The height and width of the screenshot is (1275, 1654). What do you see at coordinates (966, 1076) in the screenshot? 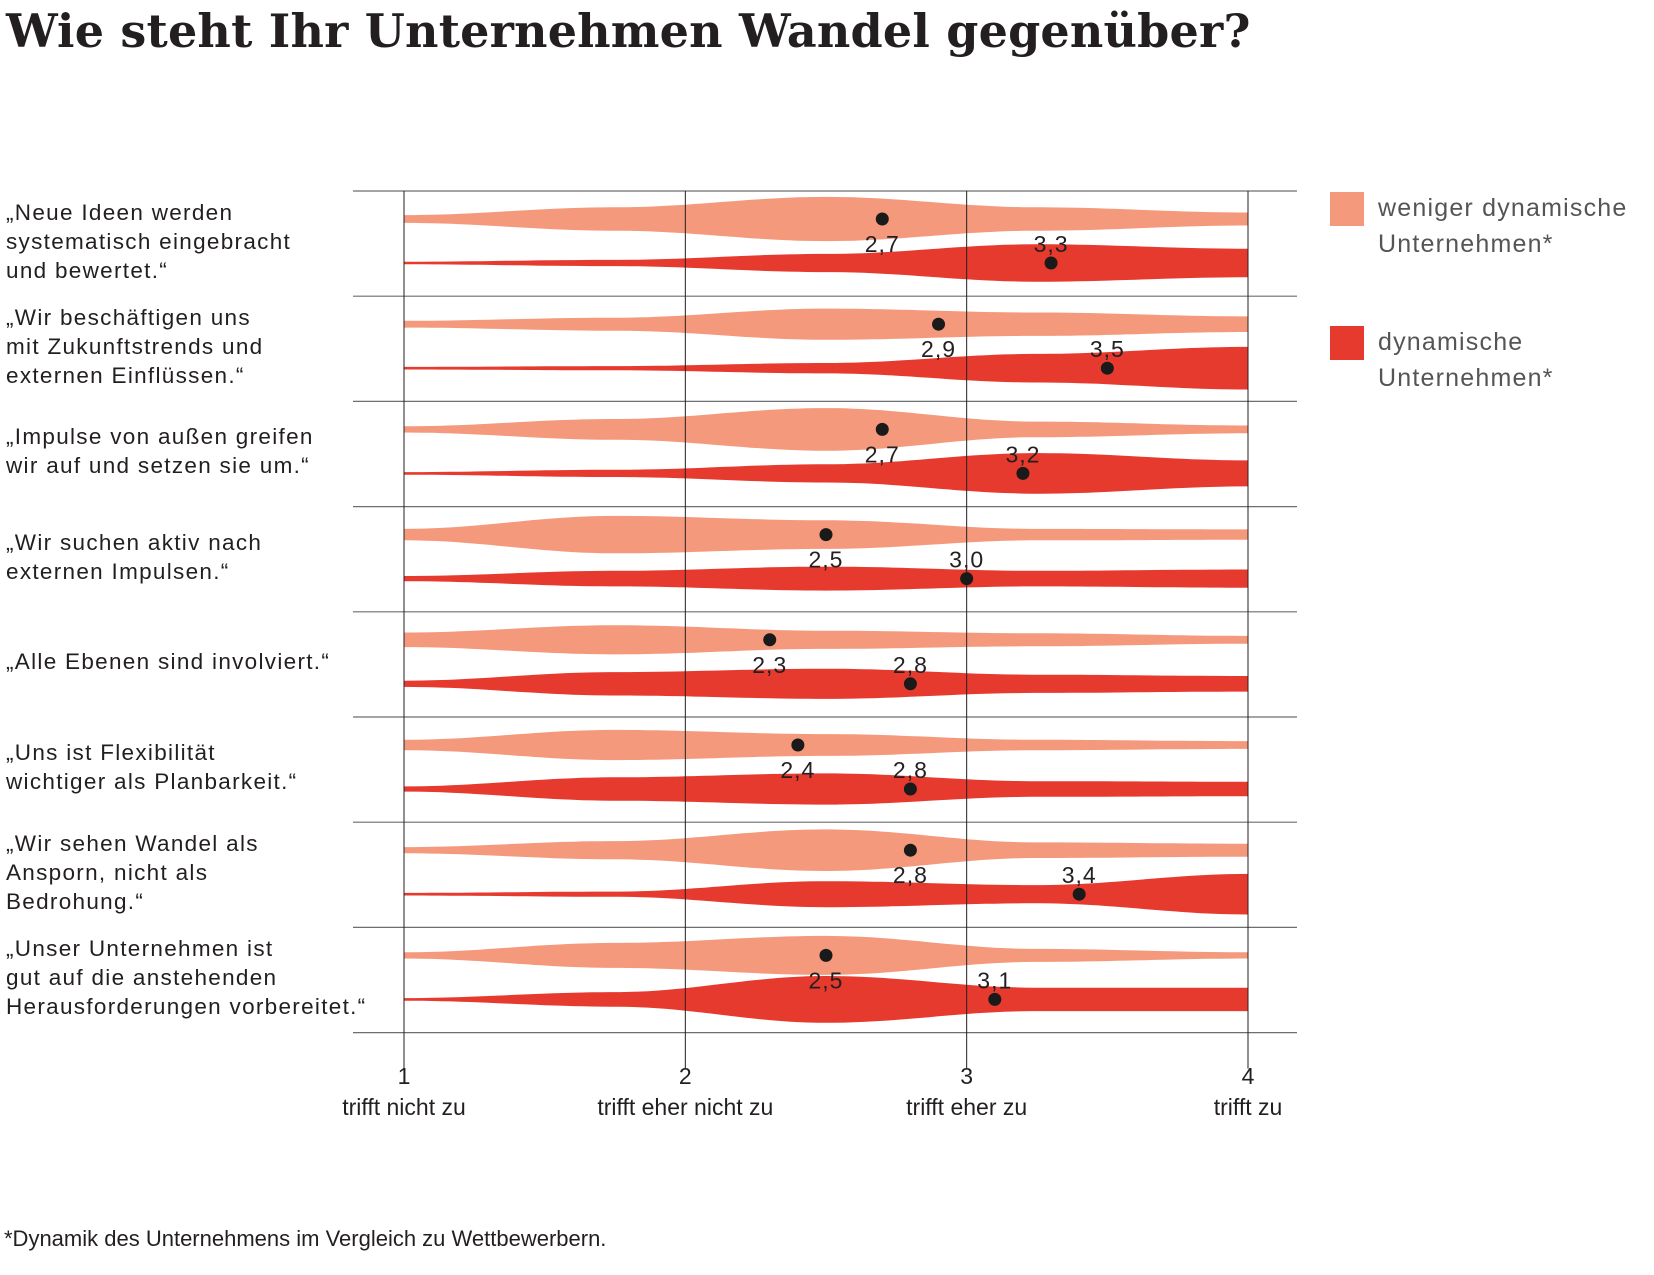
I see `x-tick-label: 3` at bounding box center [966, 1076].